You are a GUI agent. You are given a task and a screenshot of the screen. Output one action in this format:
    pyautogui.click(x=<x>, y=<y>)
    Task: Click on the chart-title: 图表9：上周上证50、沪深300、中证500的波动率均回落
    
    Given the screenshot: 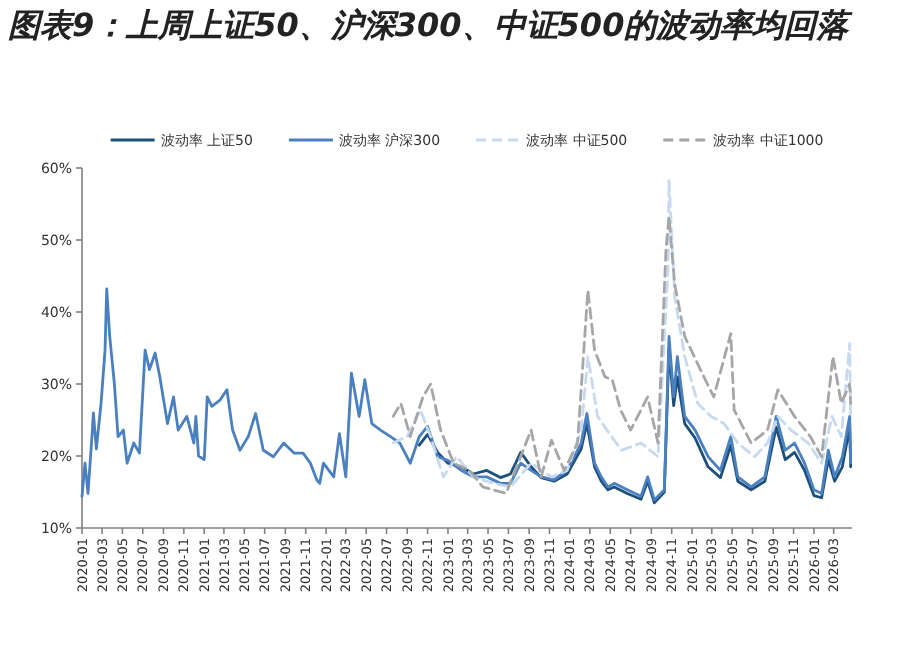 What is the action you would take?
    pyautogui.click(x=431, y=26)
    